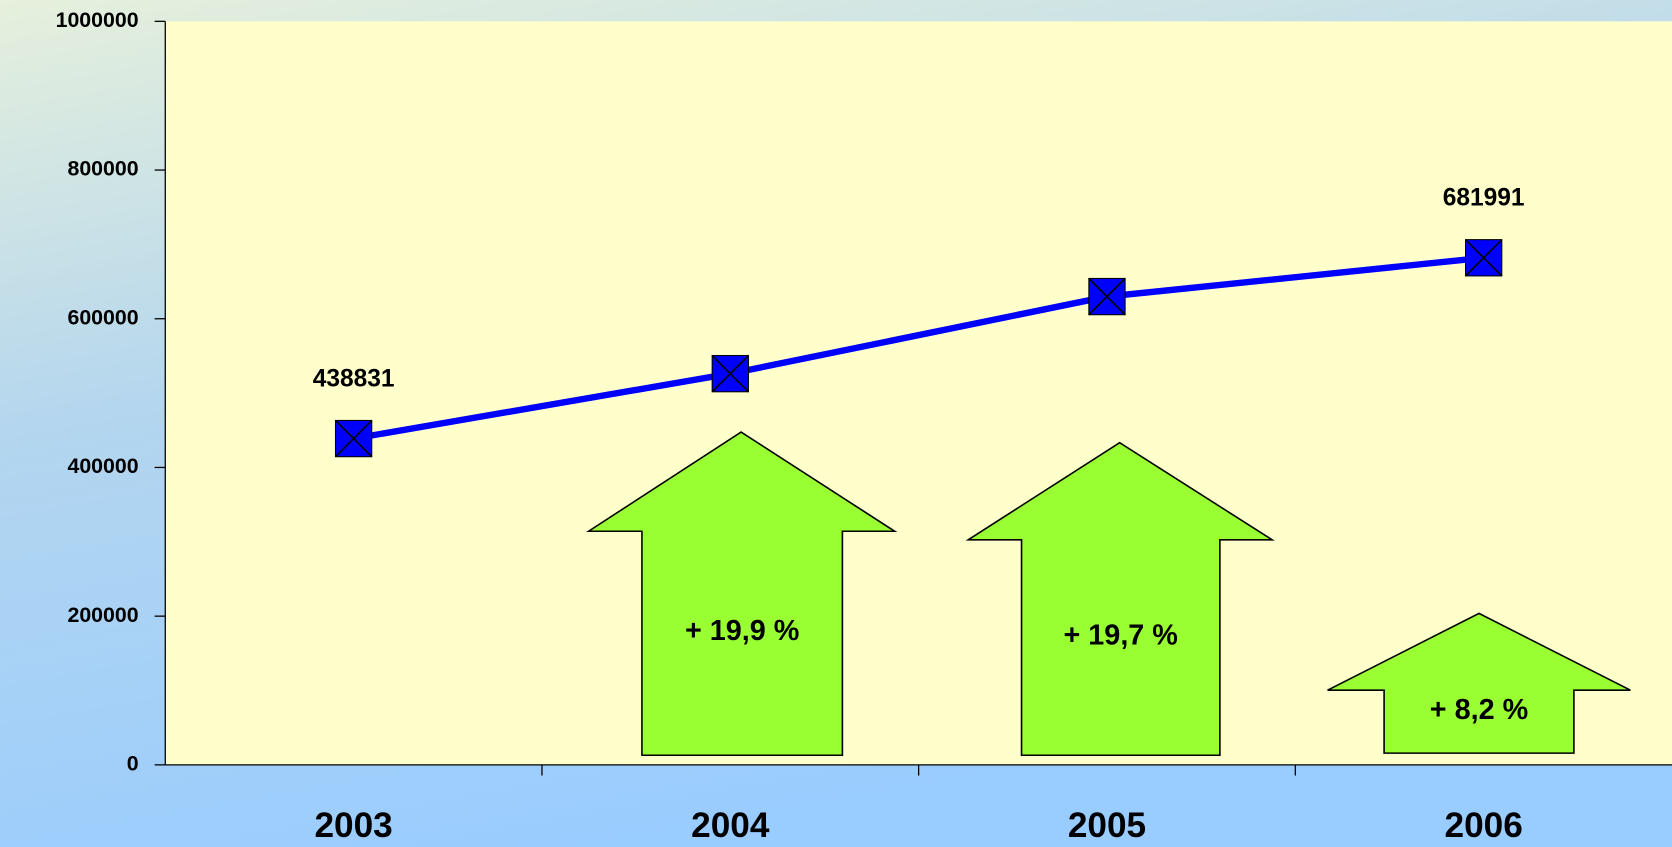  What do you see at coordinates (133, 763) in the screenshot?
I see `y-tick-label: 0` at bounding box center [133, 763].